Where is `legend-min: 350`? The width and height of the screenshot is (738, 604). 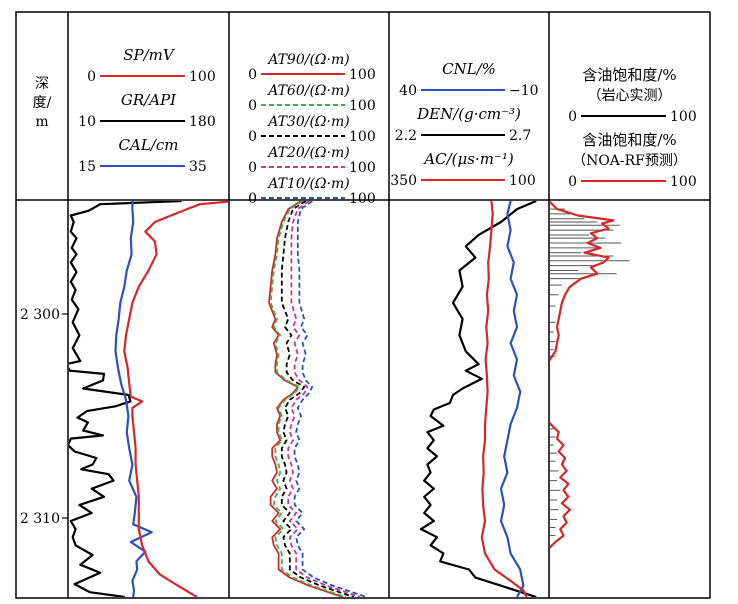
legend-min: 350 is located at coordinates (403, 181).